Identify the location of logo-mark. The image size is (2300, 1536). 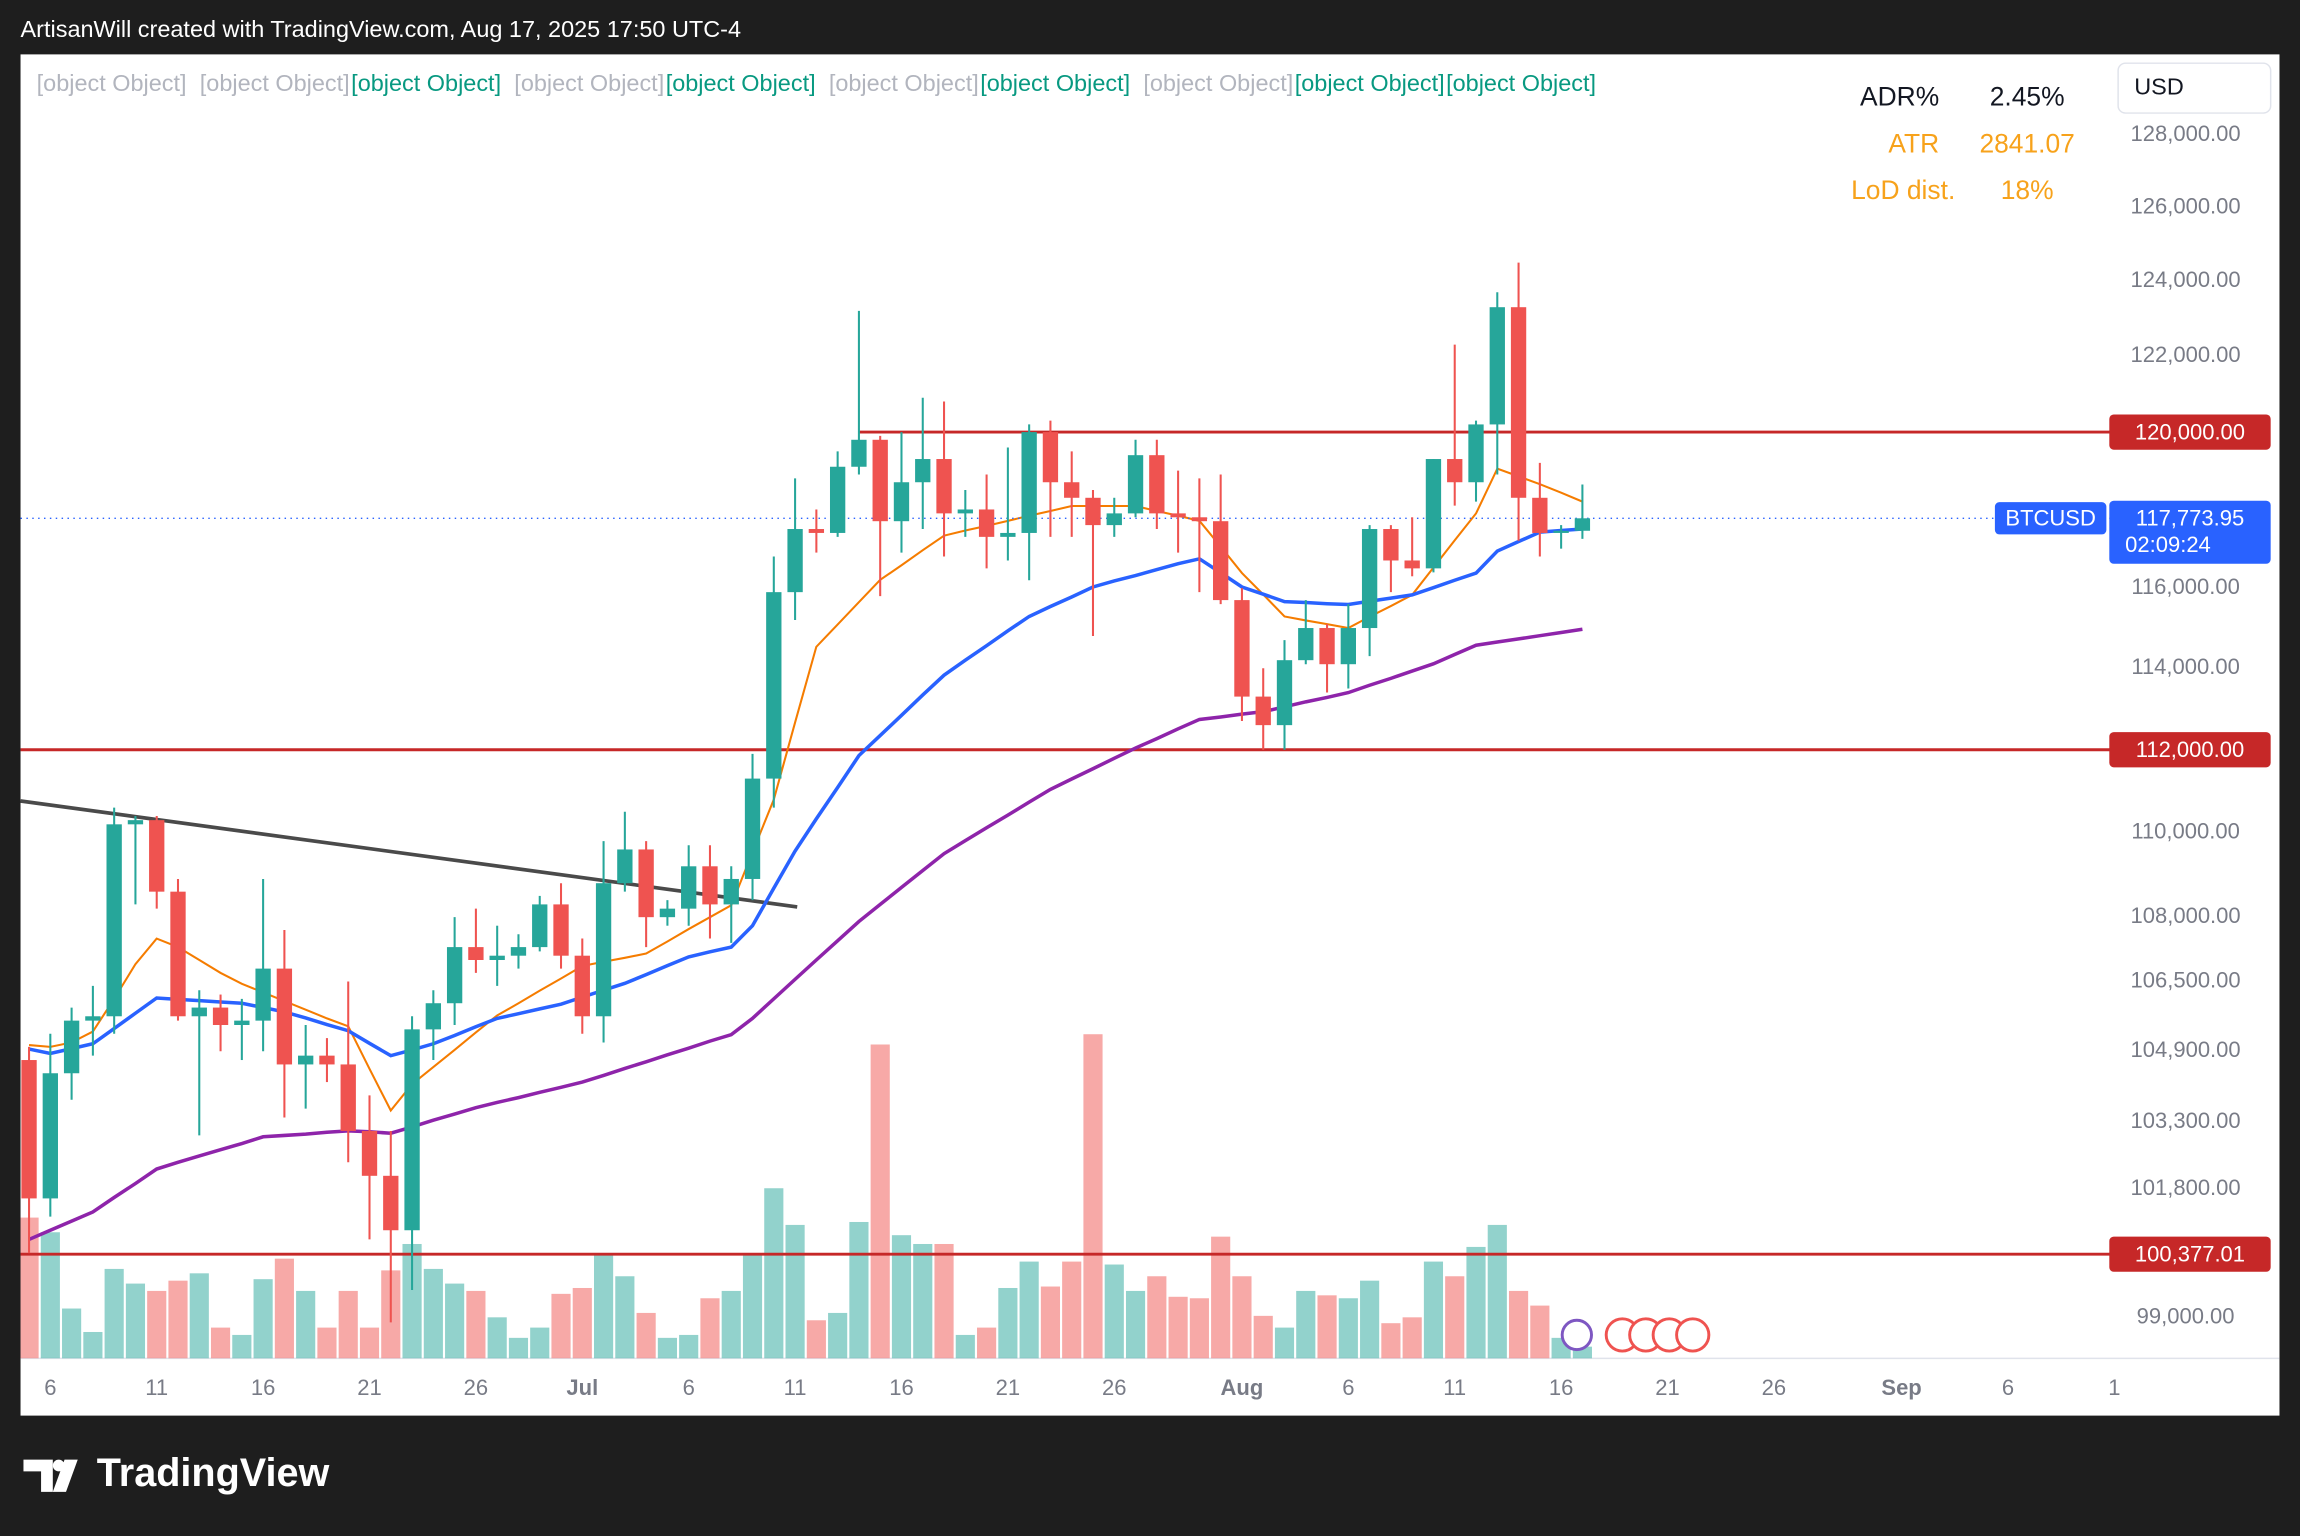
(50, 1475).